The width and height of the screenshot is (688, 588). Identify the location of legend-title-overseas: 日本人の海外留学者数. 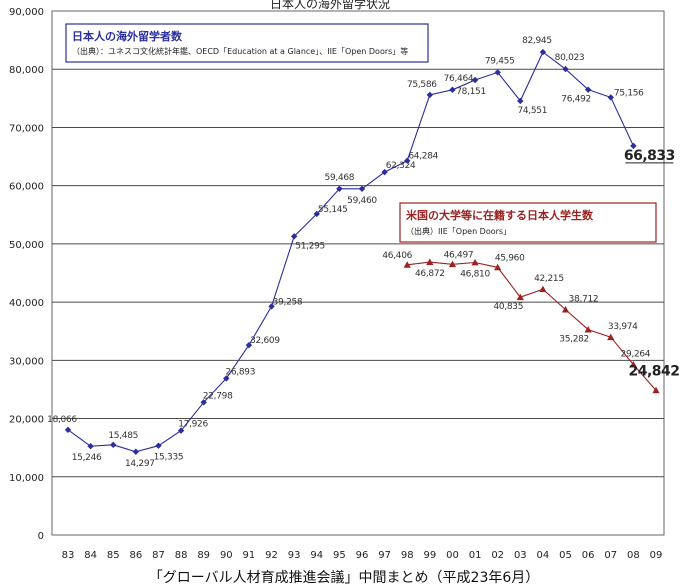
(127, 36).